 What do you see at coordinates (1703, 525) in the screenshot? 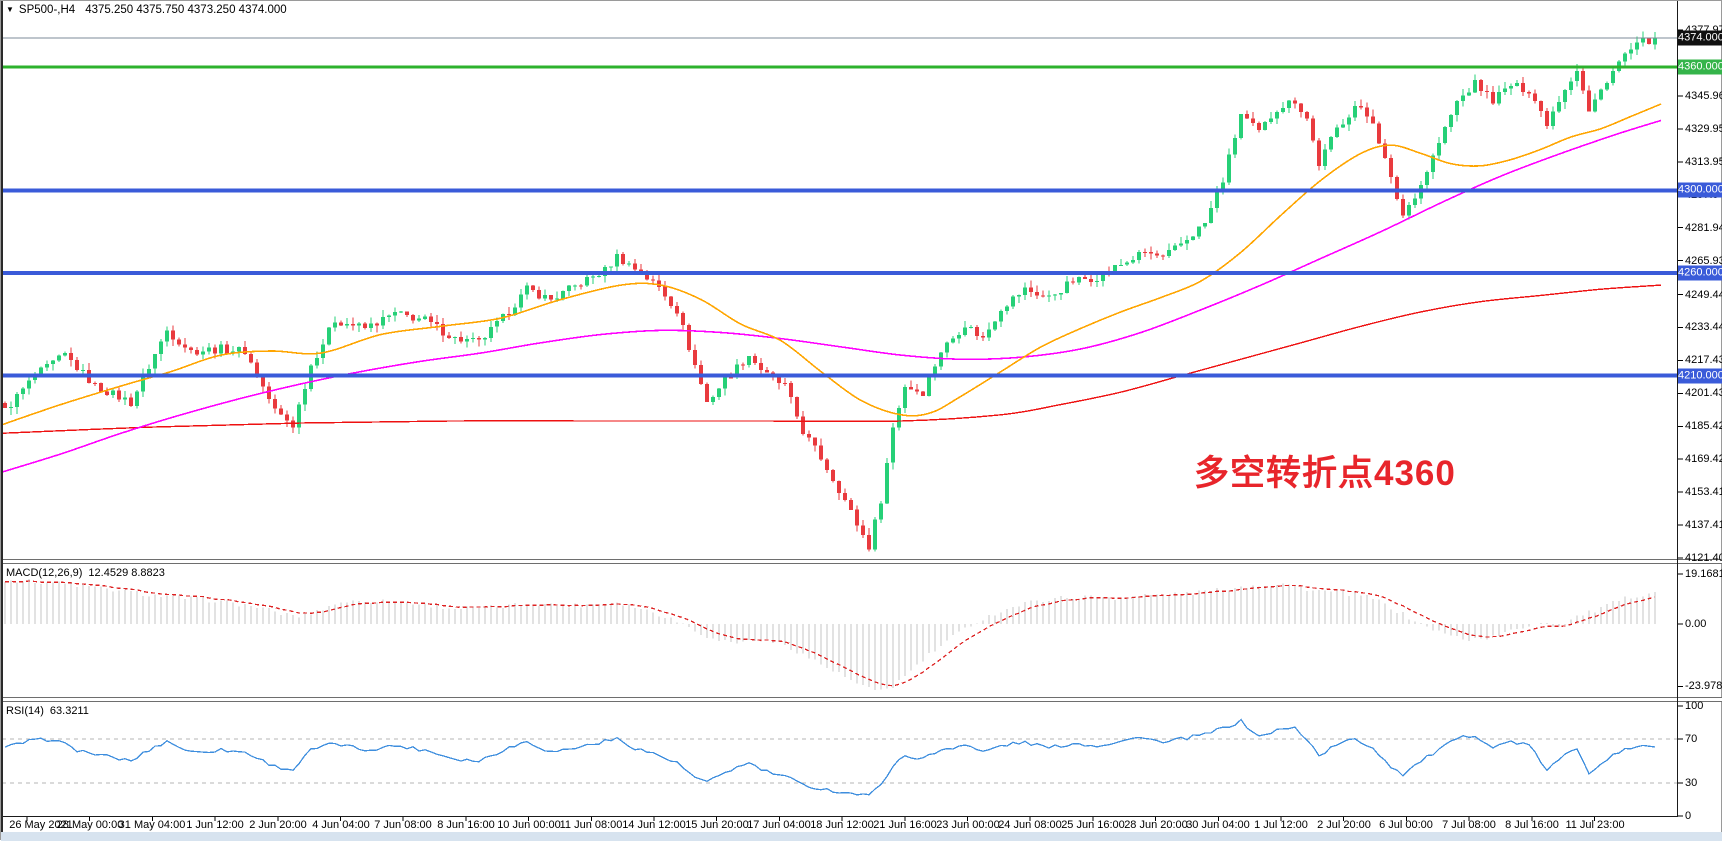
I see `price-axis-label: 4137.410` at bounding box center [1703, 525].